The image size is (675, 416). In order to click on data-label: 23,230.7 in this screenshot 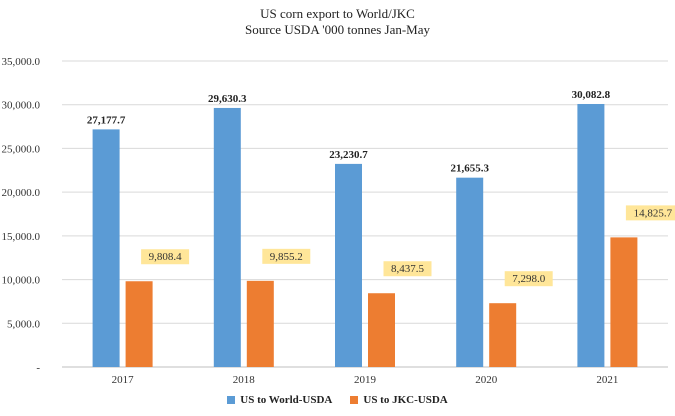, I will do `click(348, 155)`.